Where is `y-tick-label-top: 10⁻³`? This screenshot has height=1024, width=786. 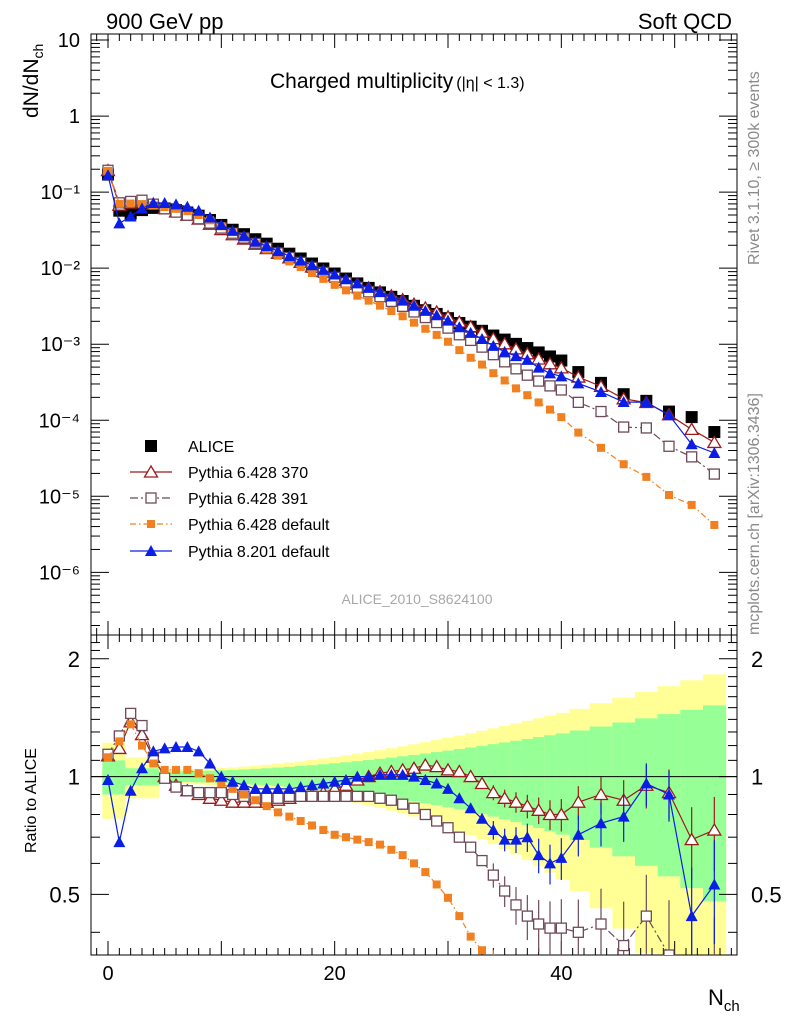 y-tick-label-top: 10⁻³ is located at coordinates (61, 345).